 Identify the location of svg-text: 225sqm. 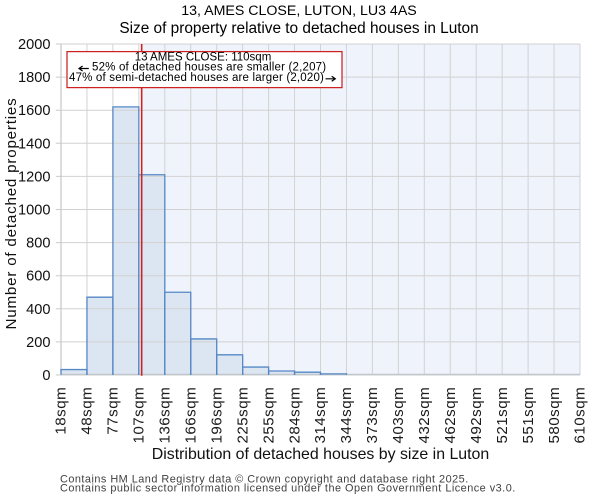
(242, 415).